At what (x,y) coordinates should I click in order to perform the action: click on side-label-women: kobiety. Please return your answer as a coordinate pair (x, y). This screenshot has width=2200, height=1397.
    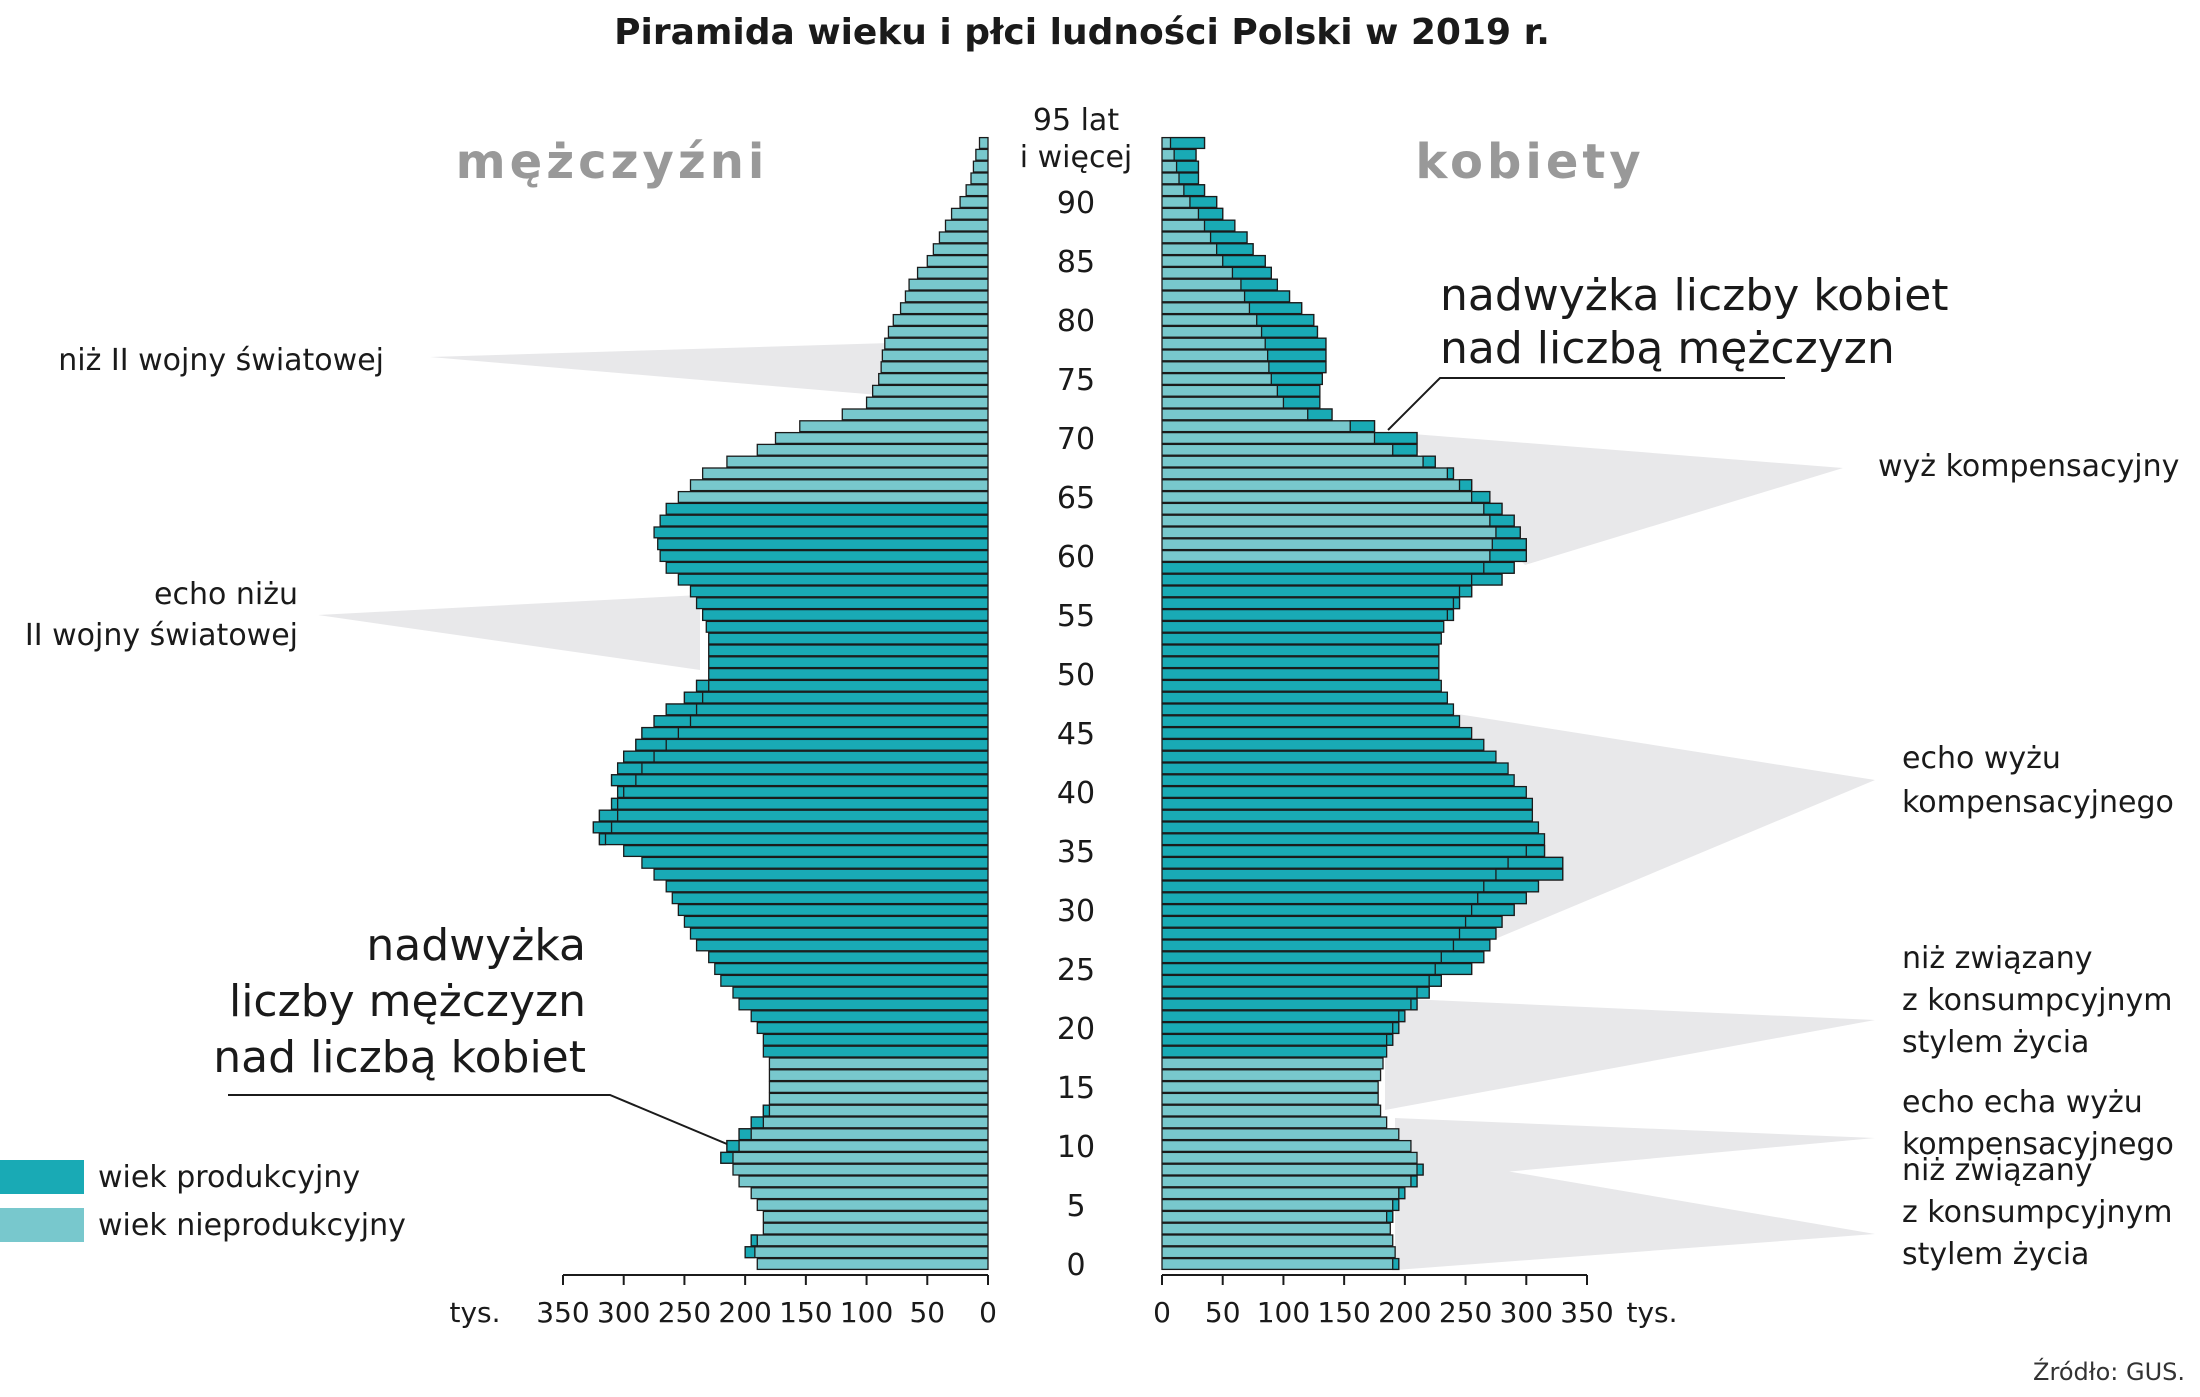
    Looking at the image, I should click on (1529, 162).